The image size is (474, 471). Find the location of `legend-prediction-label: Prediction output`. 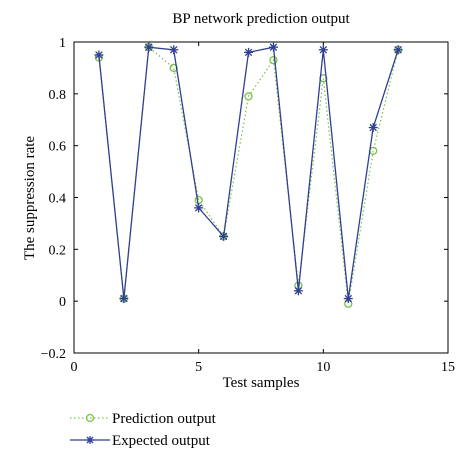

legend-prediction-label: Prediction output is located at coordinates (164, 419).